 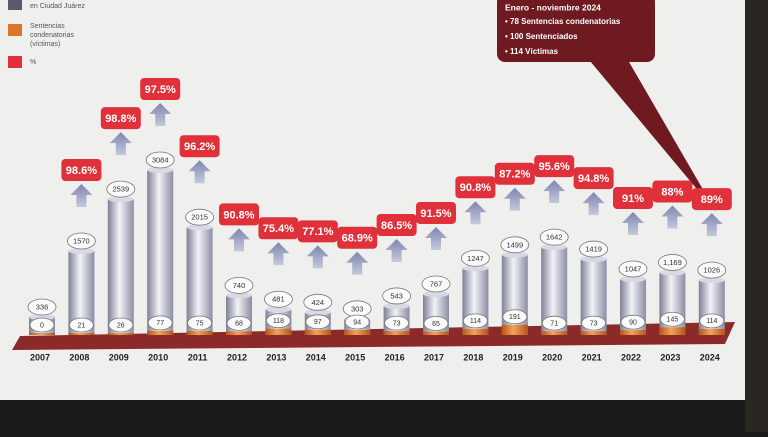 What do you see at coordinates (710, 357) in the screenshot?
I see `x-tick-label: 2024` at bounding box center [710, 357].